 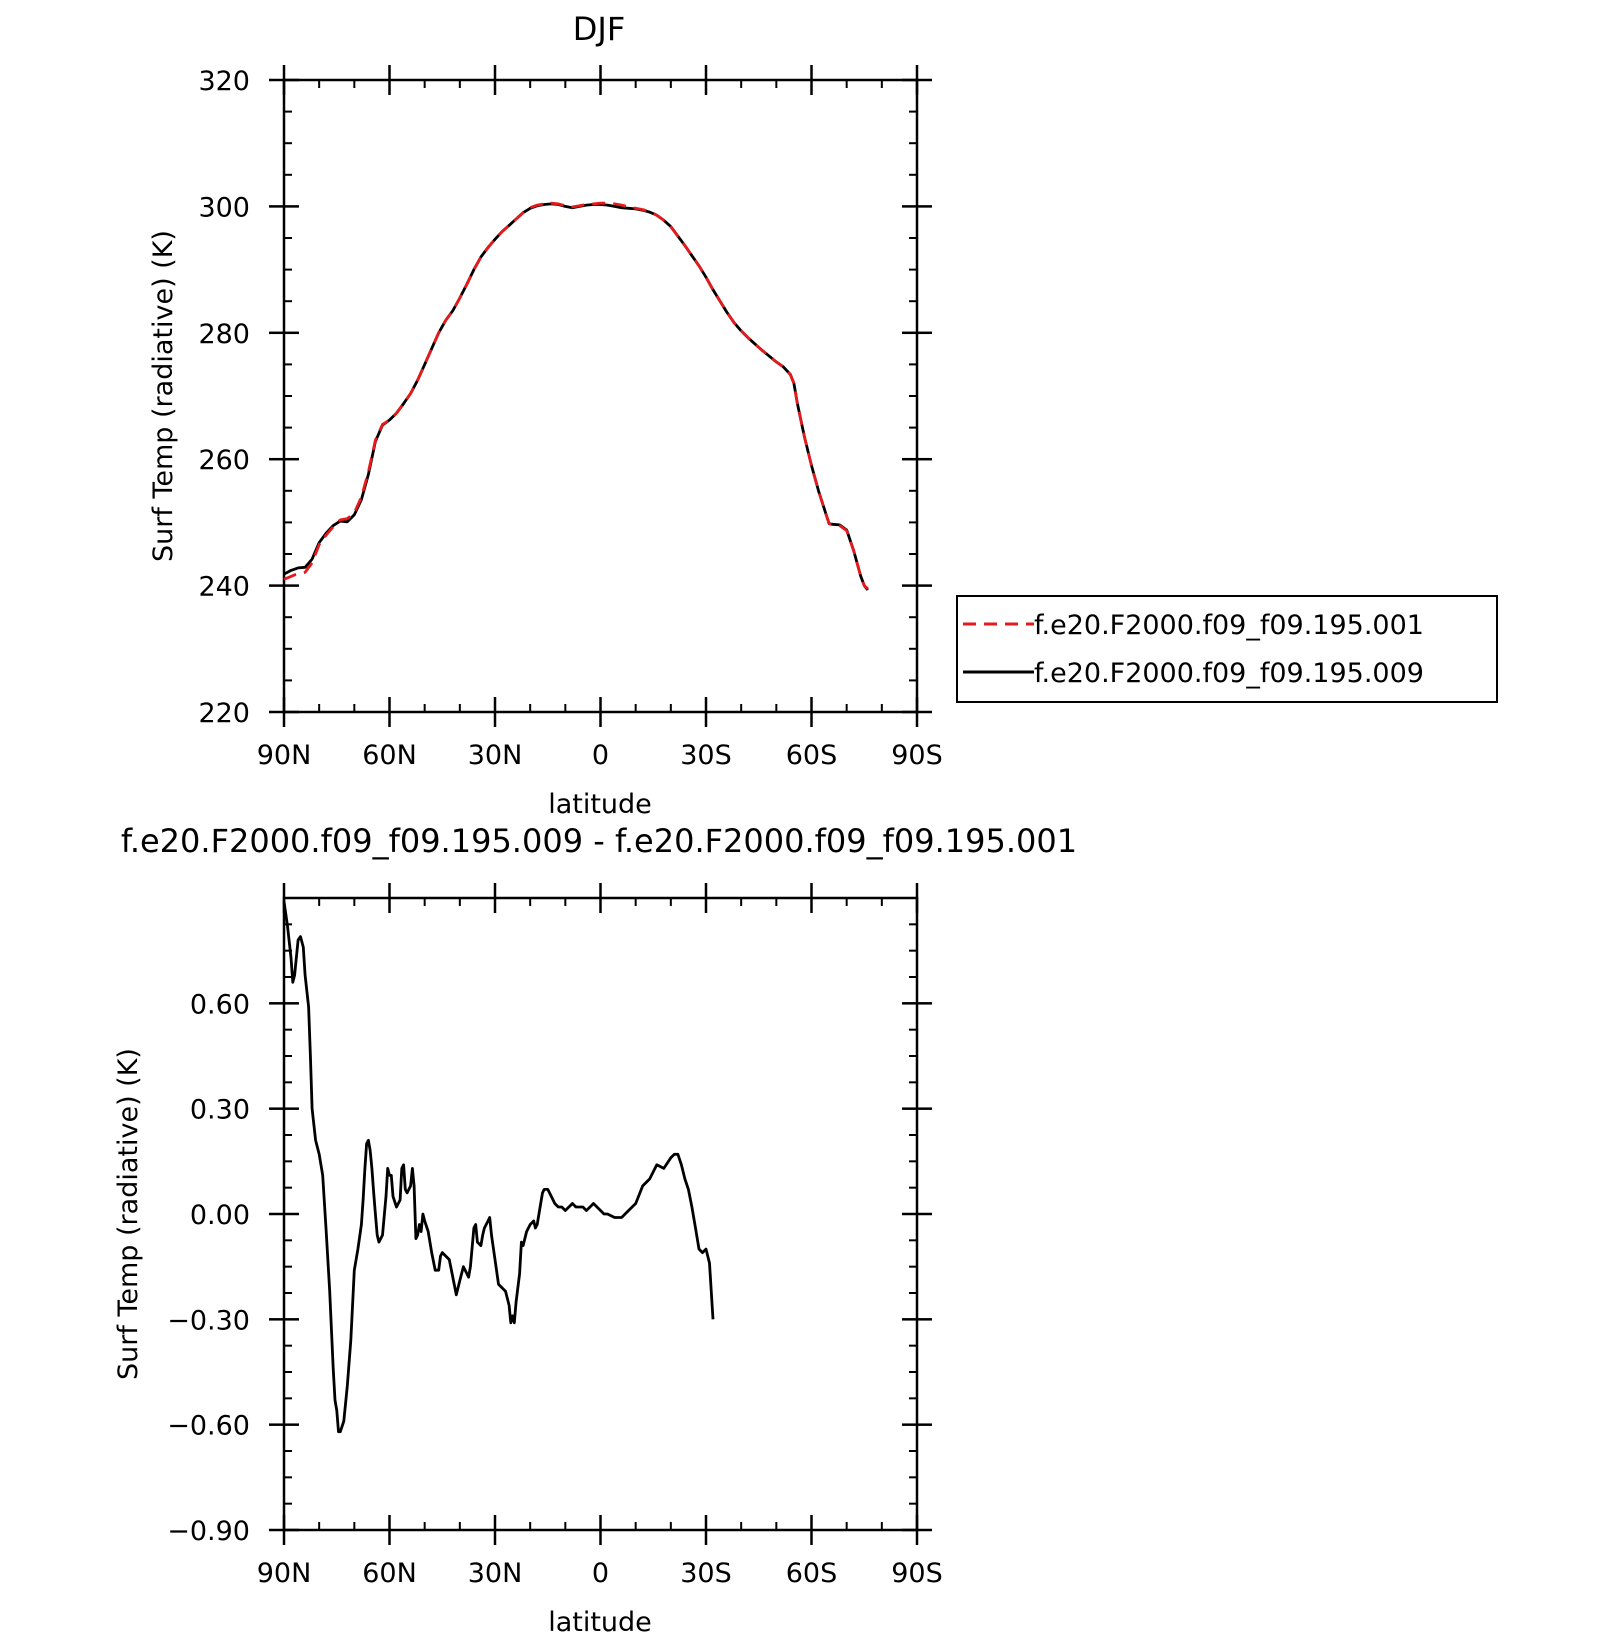 What do you see at coordinates (224, 587) in the screenshot?
I see `y-tick-label-1: 240` at bounding box center [224, 587].